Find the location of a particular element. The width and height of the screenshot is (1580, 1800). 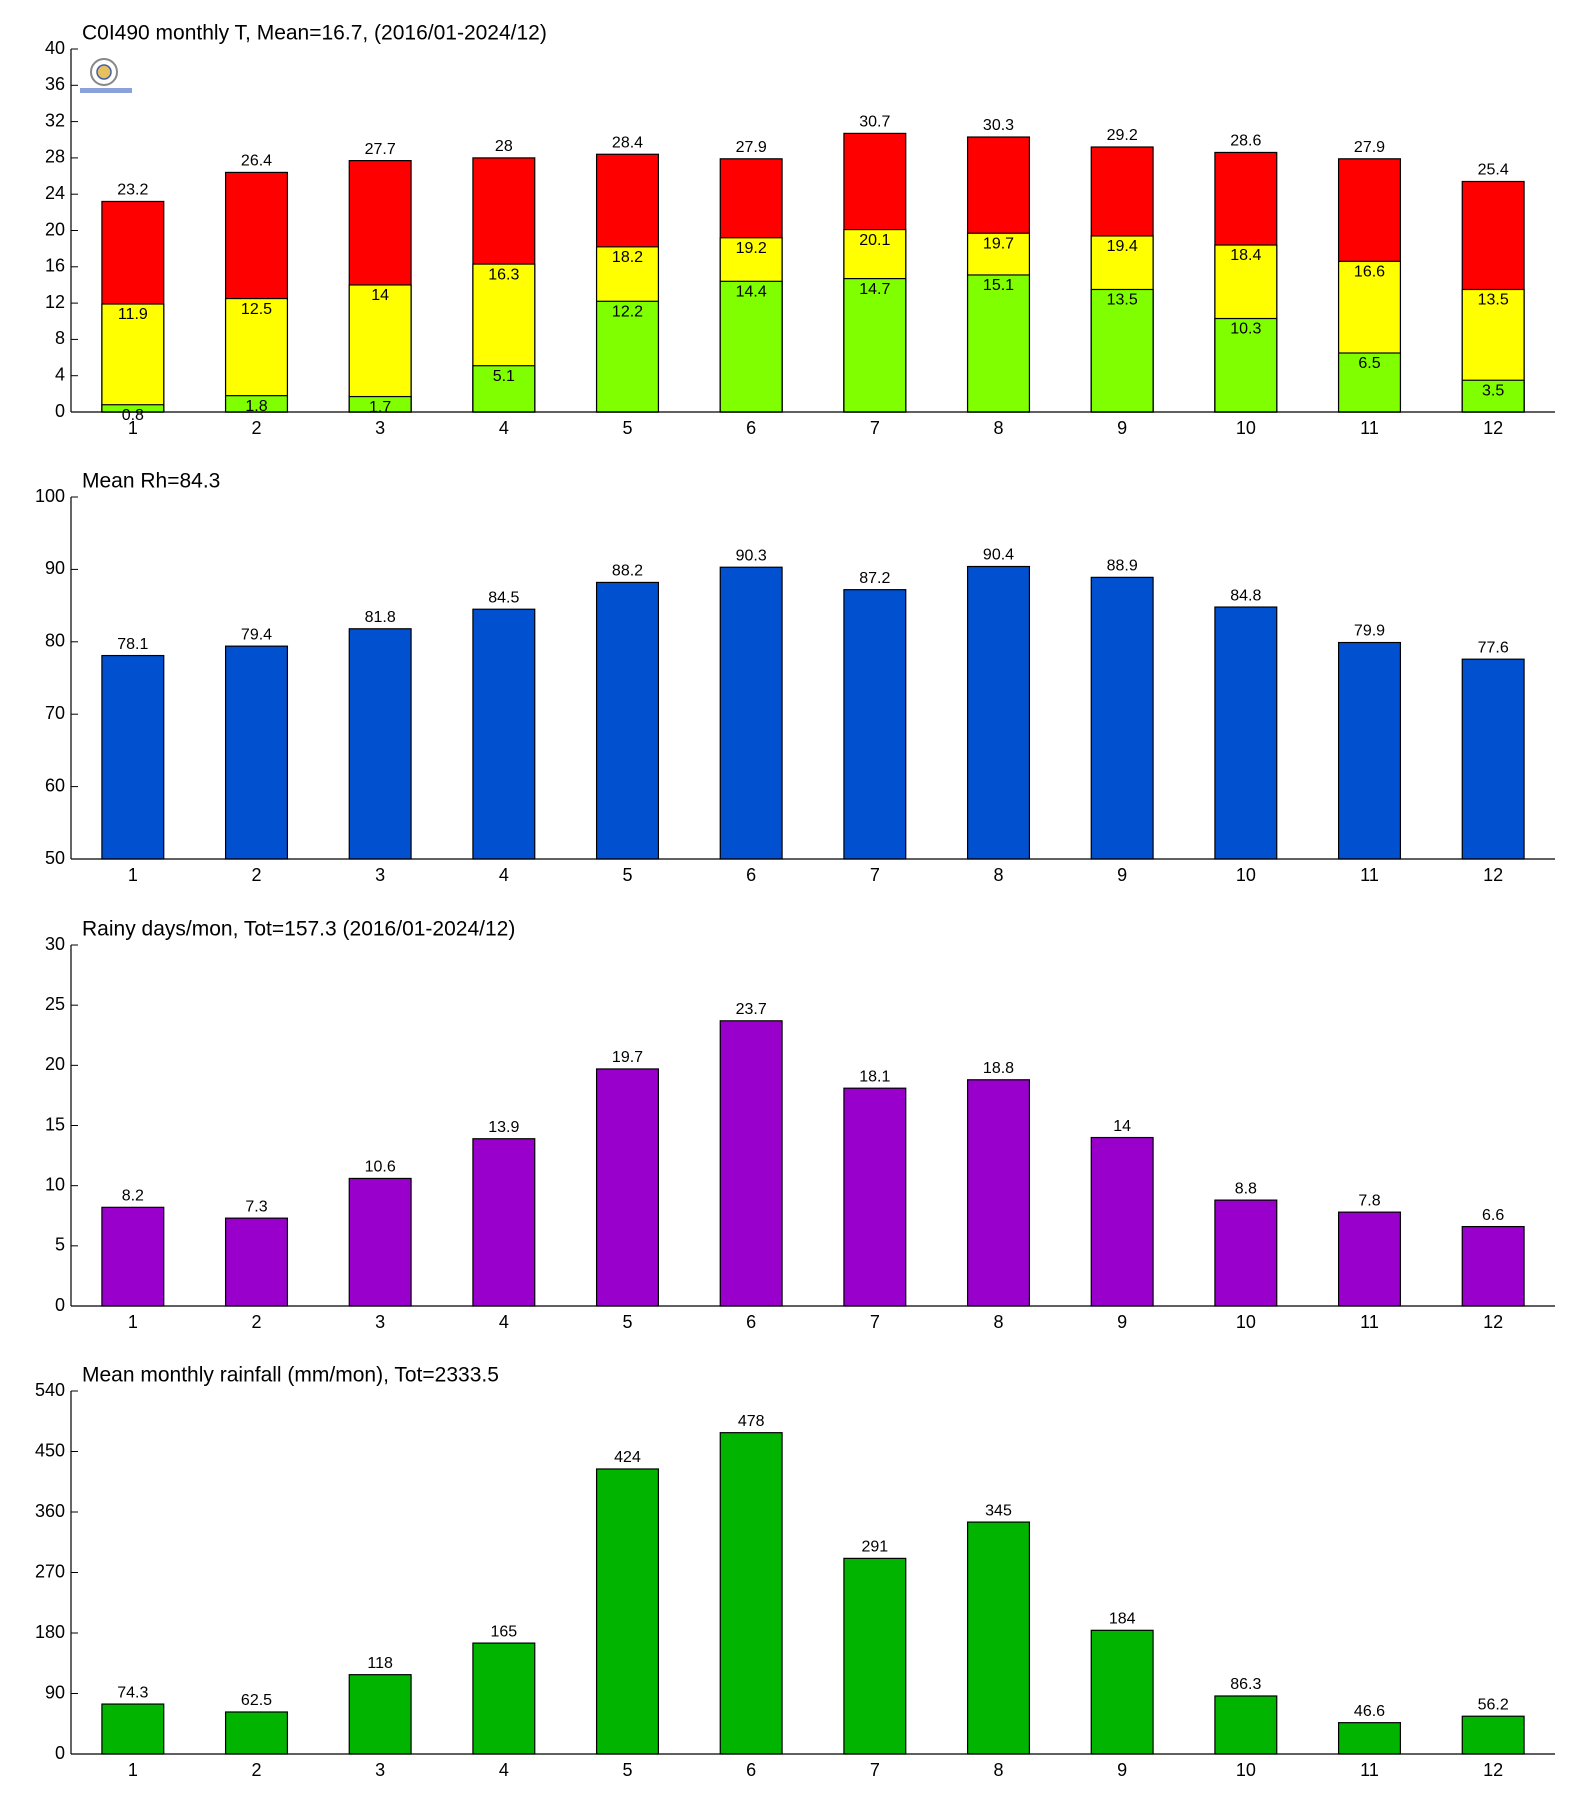

value-label: 79.4 is located at coordinates (256, 634).